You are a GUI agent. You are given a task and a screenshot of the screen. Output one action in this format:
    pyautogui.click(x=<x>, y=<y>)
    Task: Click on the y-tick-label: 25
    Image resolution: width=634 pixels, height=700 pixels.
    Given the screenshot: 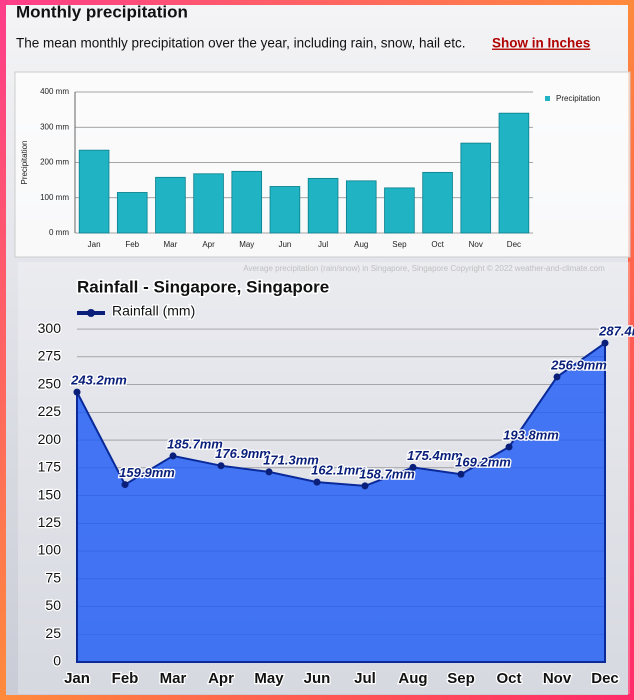 What is the action you would take?
    pyautogui.click(x=53, y=633)
    